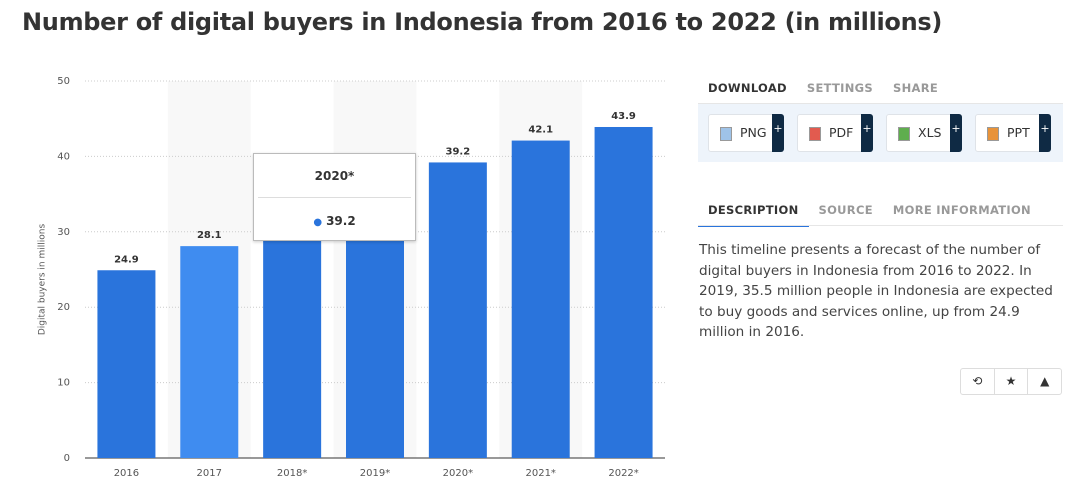 This screenshot has height=499, width=1080. I want to click on y-tick-label: 20, so click(63, 307).